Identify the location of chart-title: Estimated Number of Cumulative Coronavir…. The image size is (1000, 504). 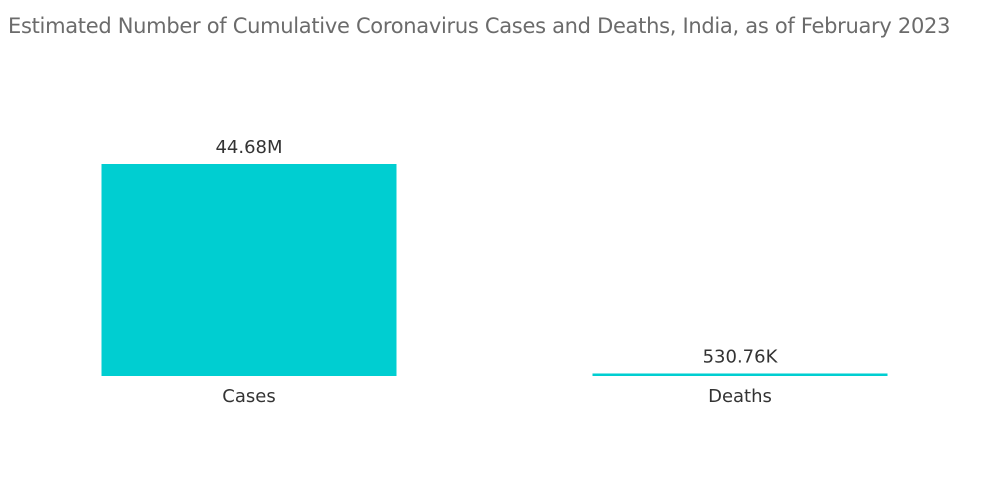
(479, 26).